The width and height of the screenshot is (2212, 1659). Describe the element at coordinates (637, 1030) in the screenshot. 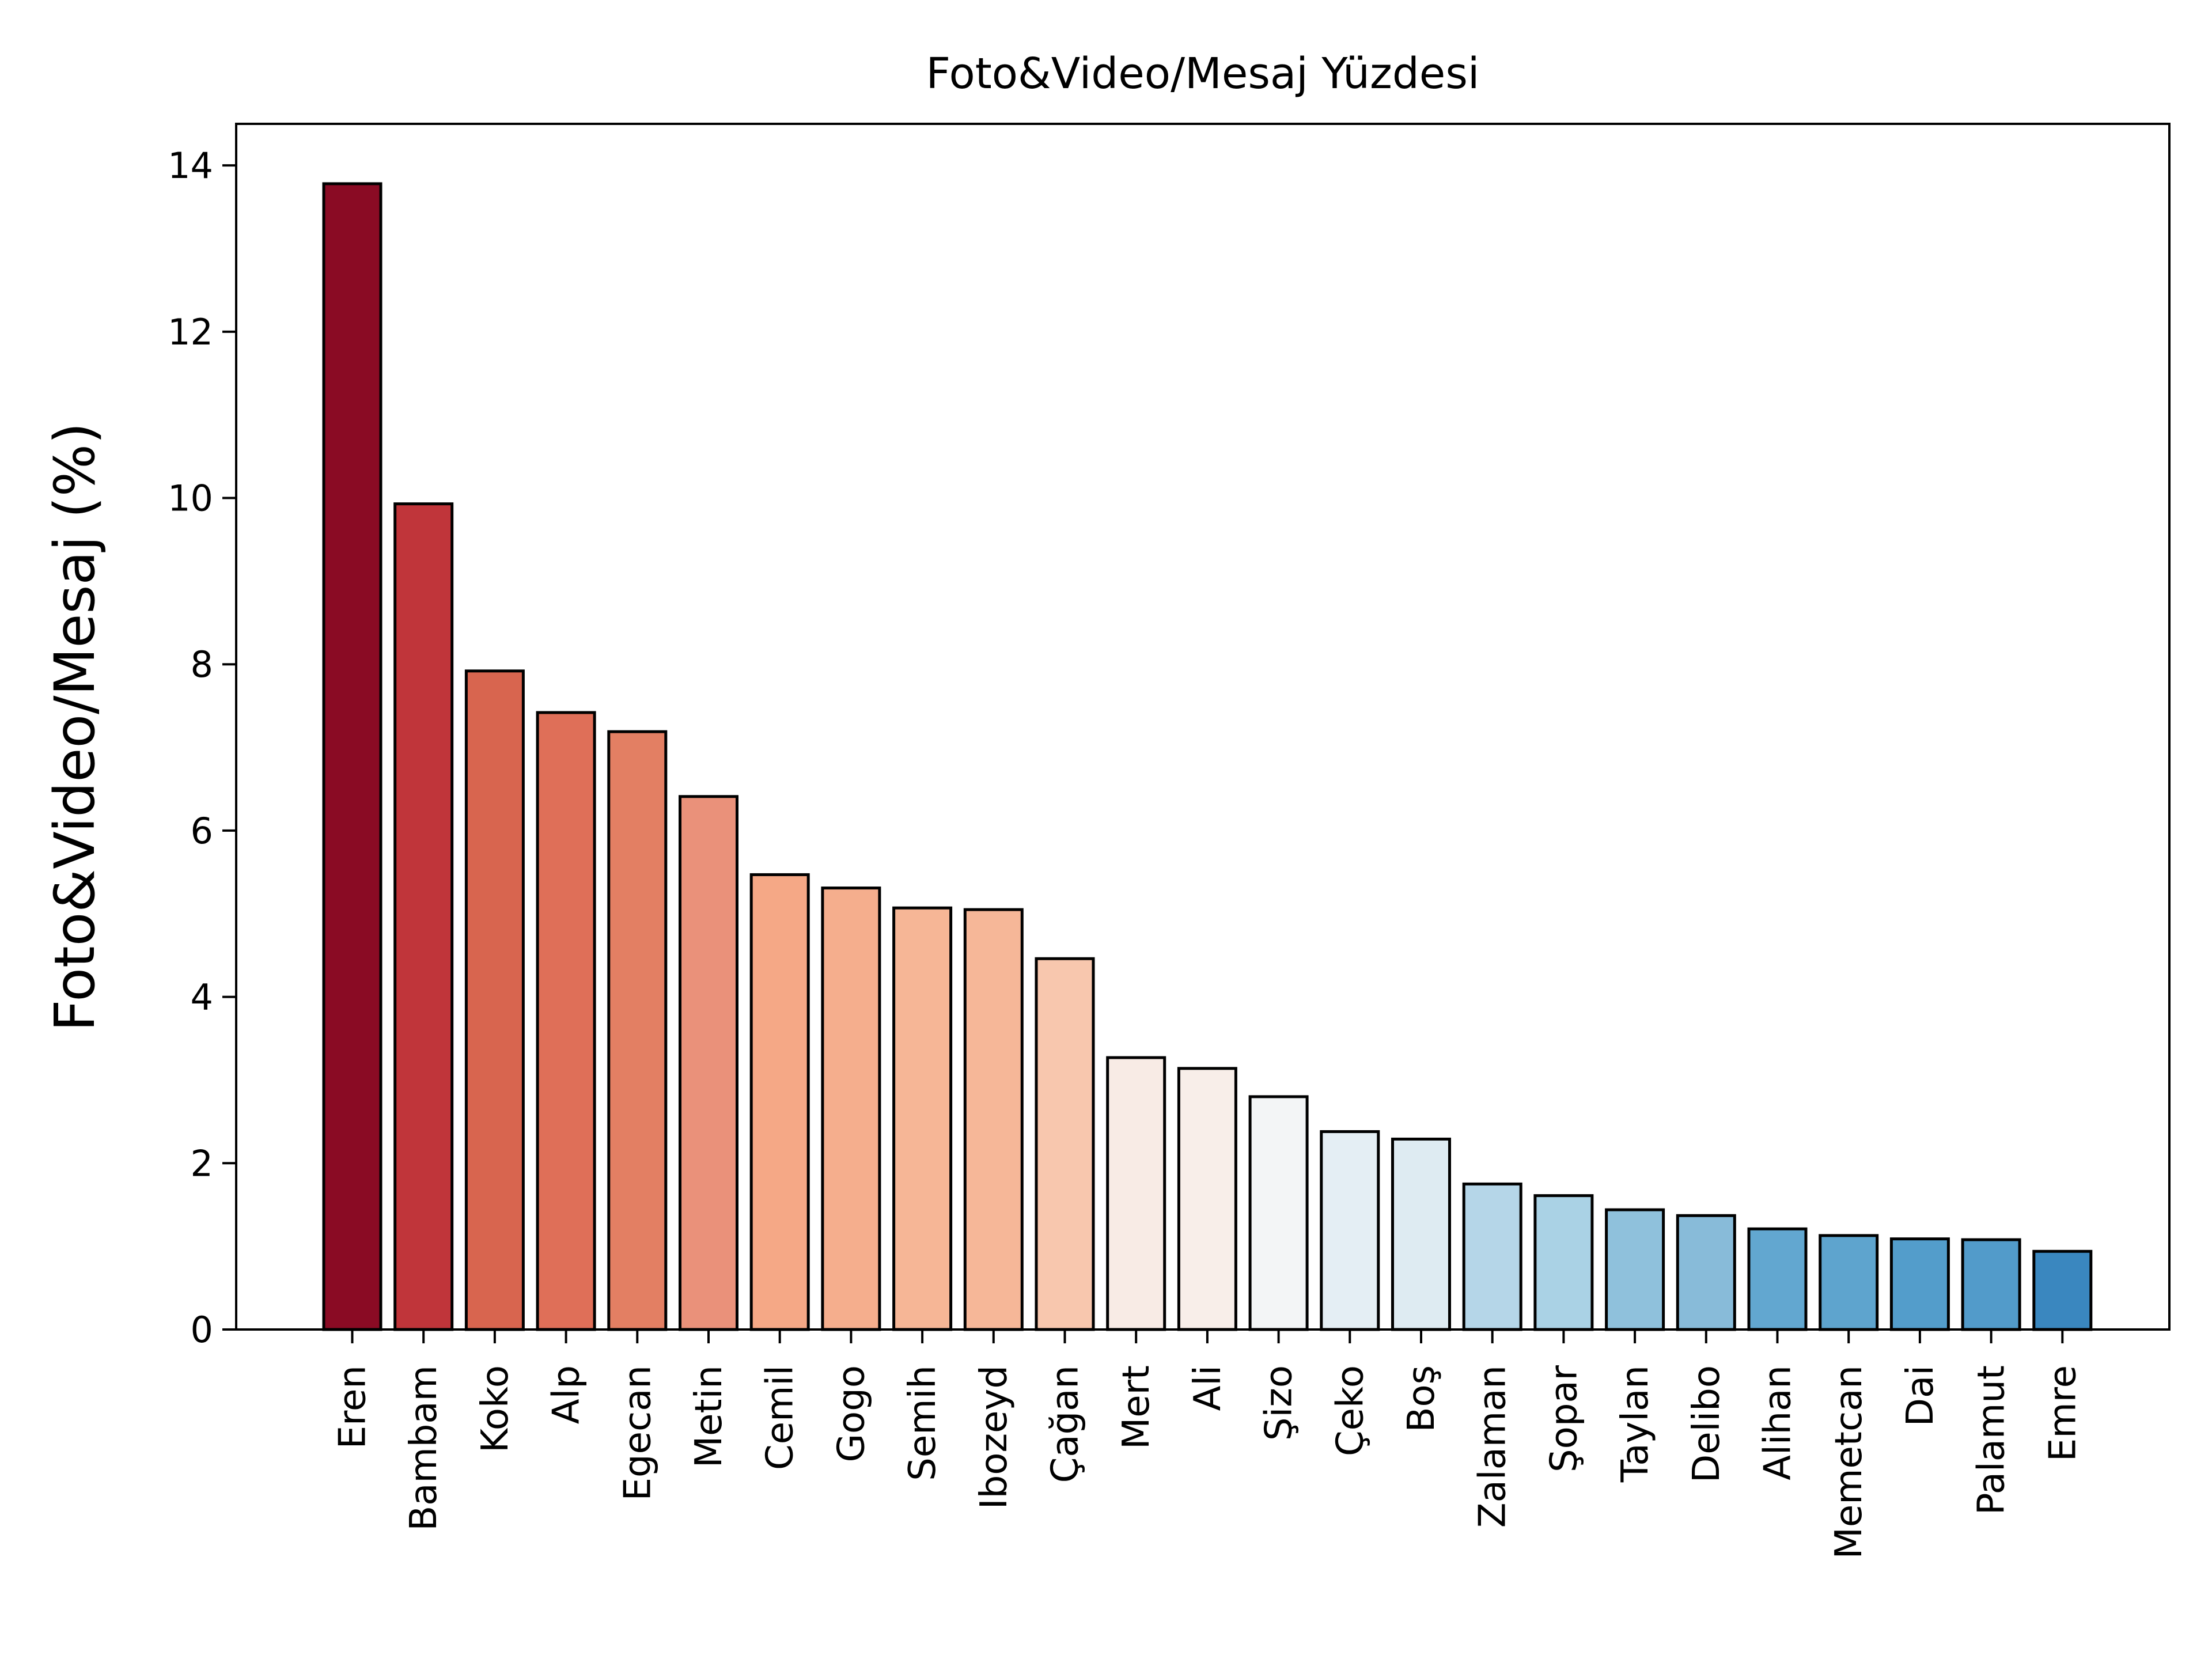

I see `bar-egecan` at that location.